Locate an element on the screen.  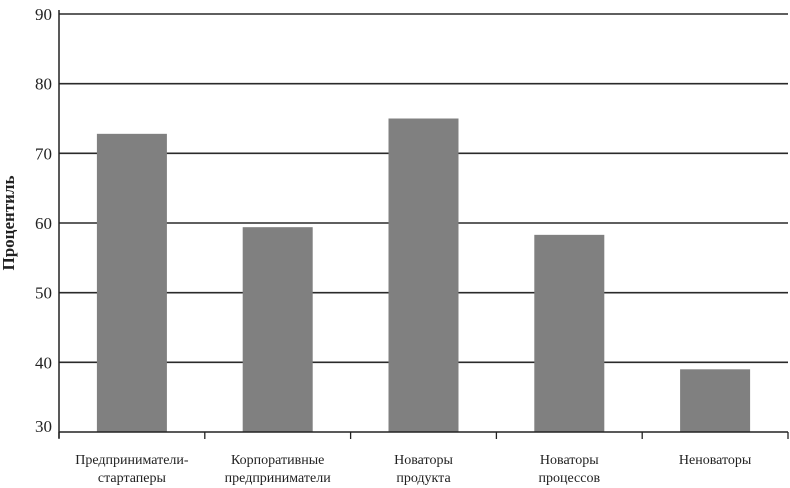
x-tick-label-line: процессов is located at coordinates (570, 478).